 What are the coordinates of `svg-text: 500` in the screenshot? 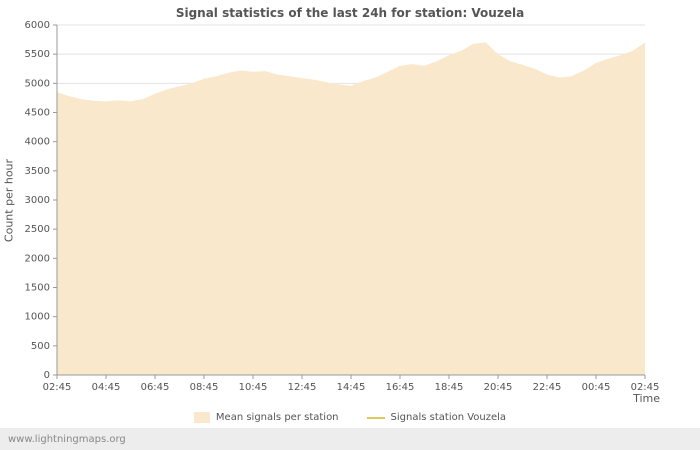 It's located at (40, 346).